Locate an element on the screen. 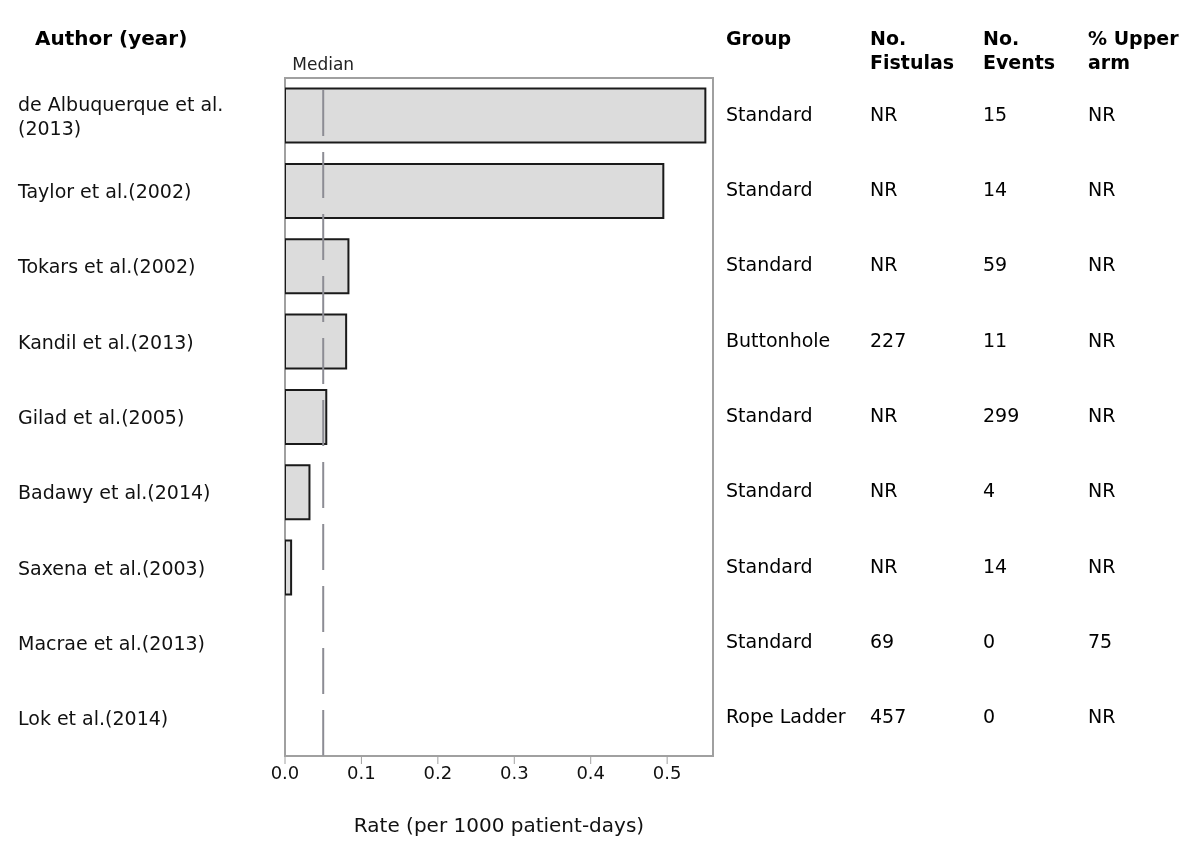 Image resolution: width=1194 pixels, height=844 pixels. y-tick-label: Lok et al.(2014) is located at coordinates (93, 718).